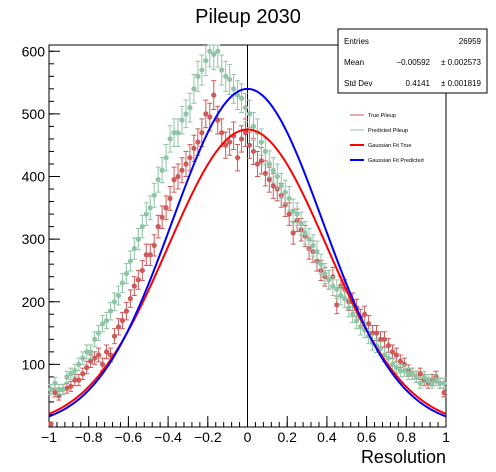 The image size is (496, 472). What do you see at coordinates (388, 131) in the screenshot?
I see `legend-label: Predicted Pileup` at bounding box center [388, 131].